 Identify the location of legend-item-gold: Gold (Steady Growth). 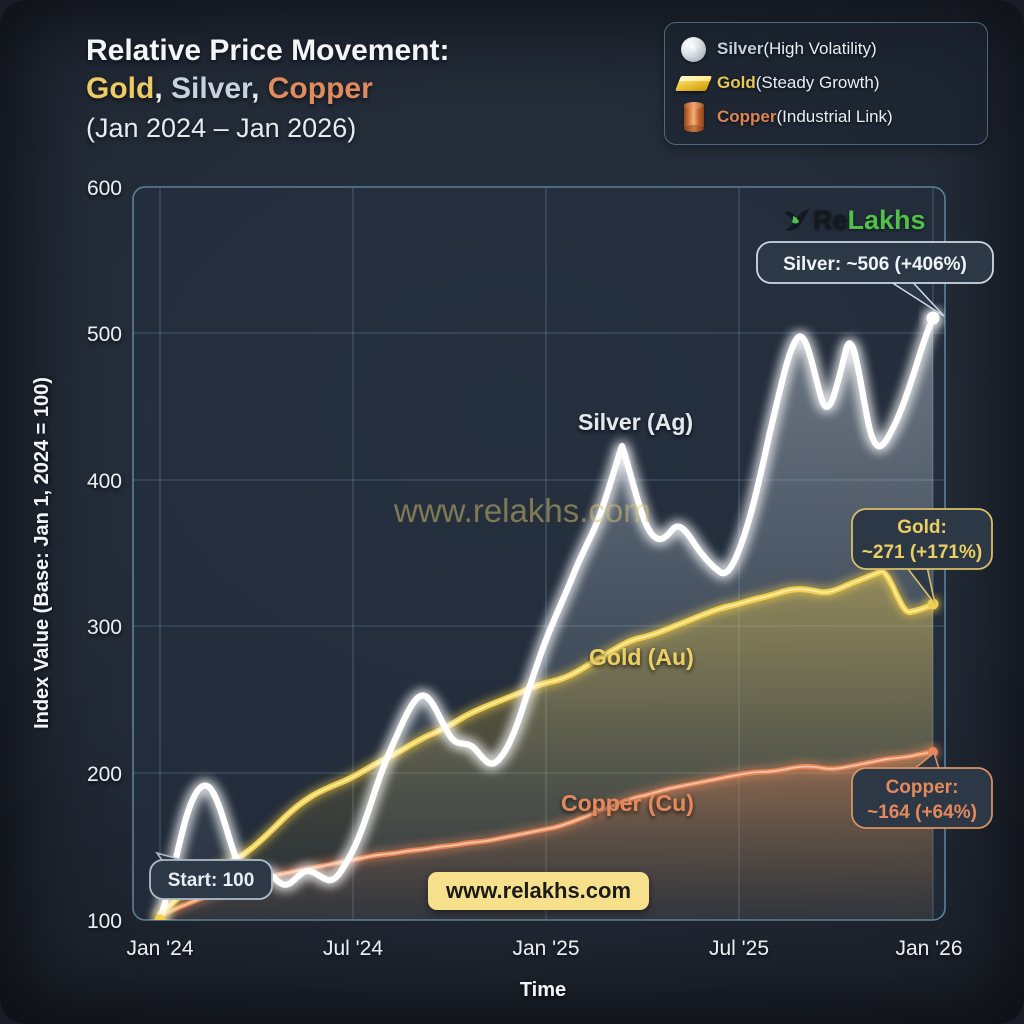
(825, 83).